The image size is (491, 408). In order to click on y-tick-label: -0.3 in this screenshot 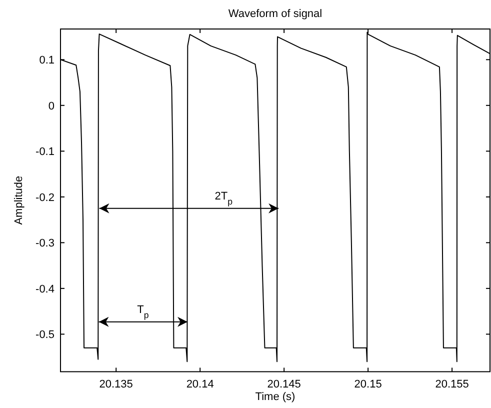, I will do `click(45, 244)`.